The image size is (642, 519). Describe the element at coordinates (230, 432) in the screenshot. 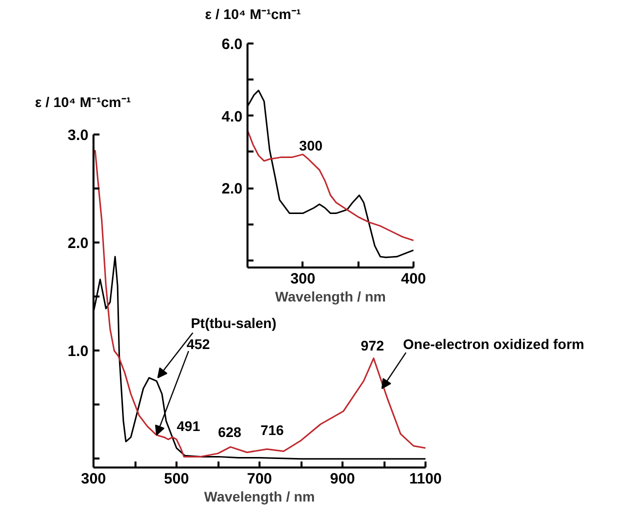

I see `annotation: 628` at that location.